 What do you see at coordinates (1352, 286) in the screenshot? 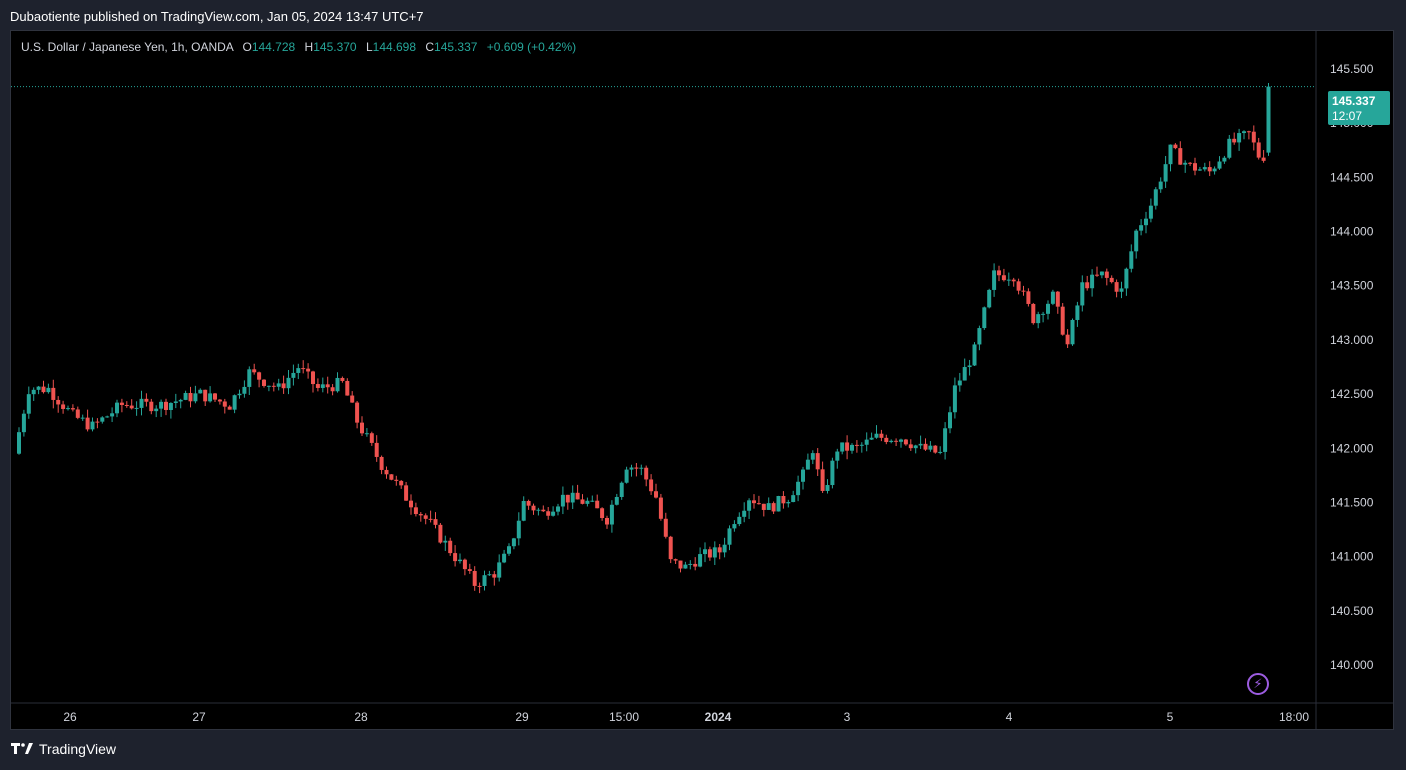
I see `y-tick-label: 143.500` at bounding box center [1352, 286].